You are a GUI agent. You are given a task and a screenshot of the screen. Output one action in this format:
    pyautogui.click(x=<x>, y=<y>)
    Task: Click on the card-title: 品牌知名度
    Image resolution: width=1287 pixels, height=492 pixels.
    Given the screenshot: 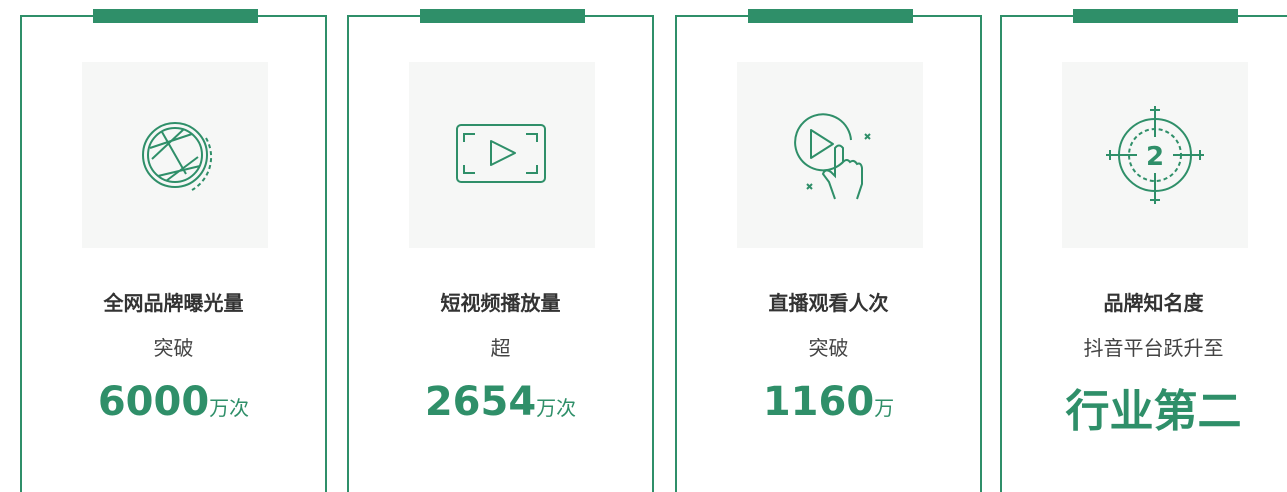 What is the action you would take?
    pyautogui.click(x=1153, y=303)
    